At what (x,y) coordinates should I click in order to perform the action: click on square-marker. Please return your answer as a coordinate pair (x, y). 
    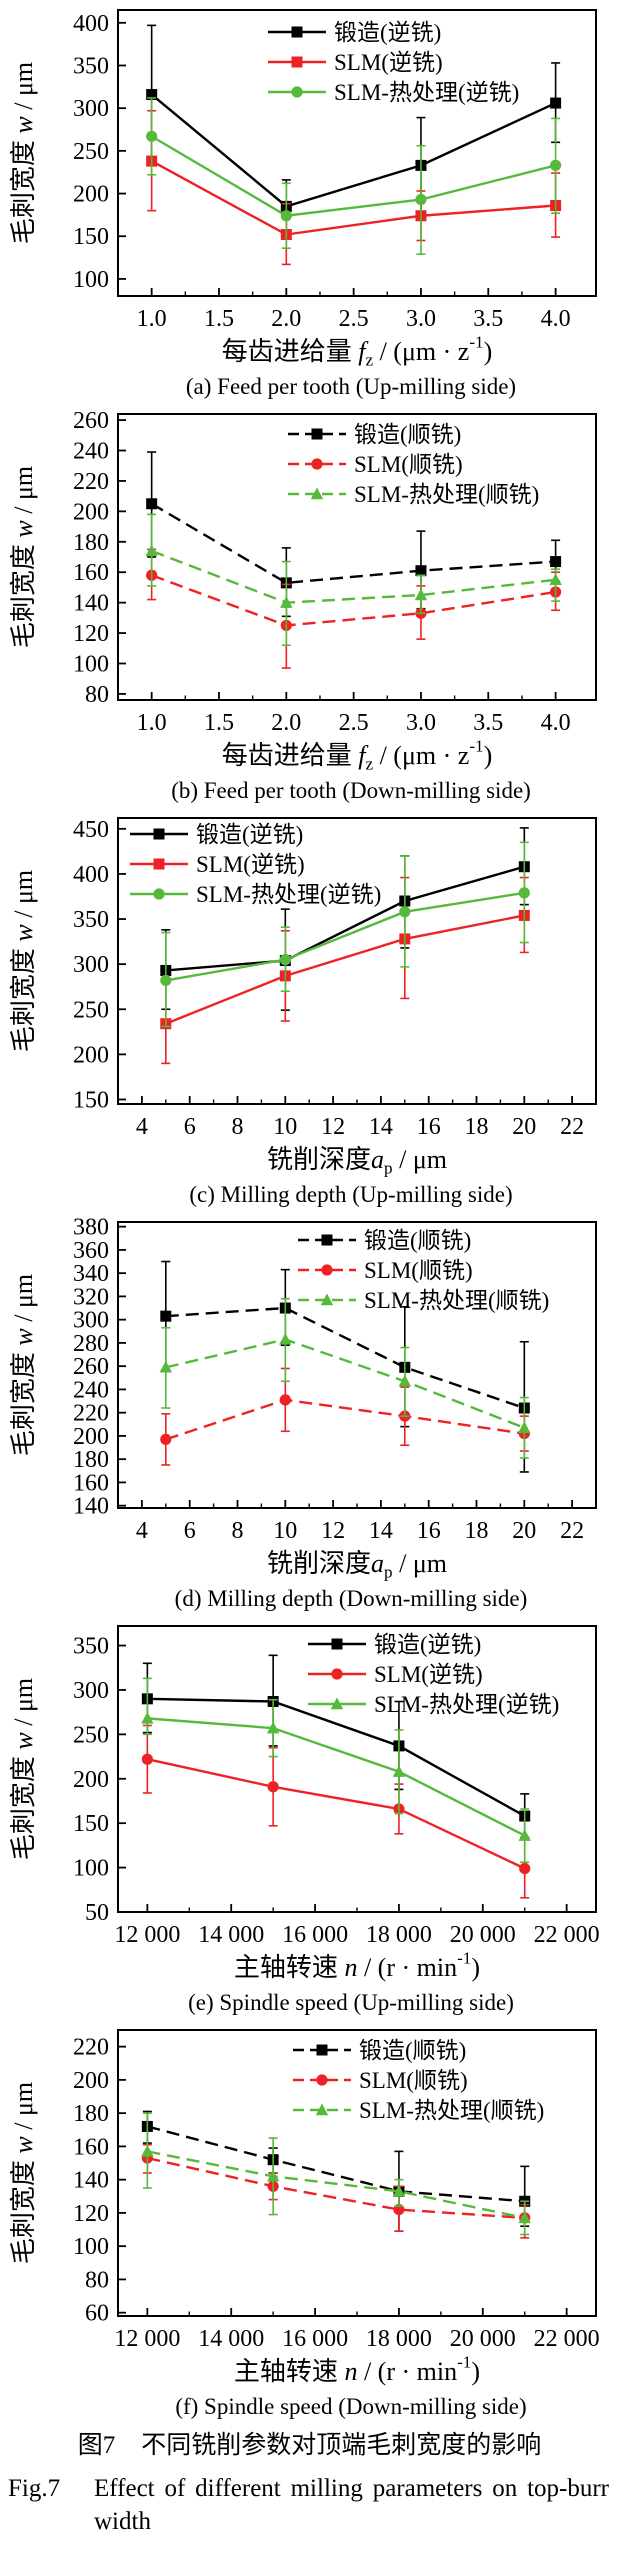
    Looking at the image, I should click on (556, 562).